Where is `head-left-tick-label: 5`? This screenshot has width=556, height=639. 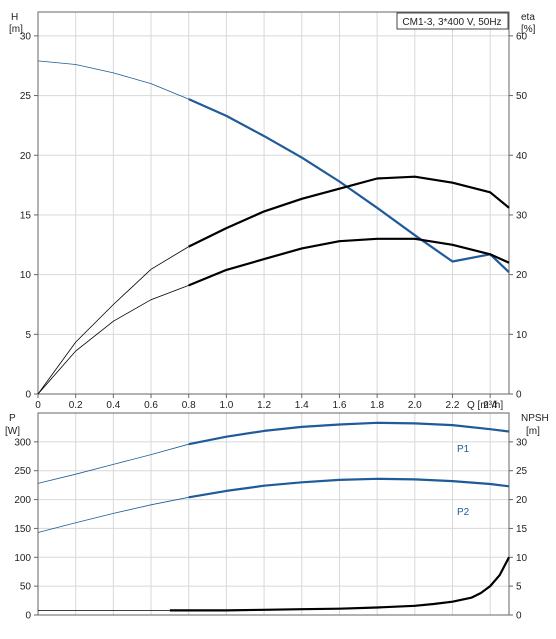 head-left-tick-label: 5 is located at coordinates (28, 335).